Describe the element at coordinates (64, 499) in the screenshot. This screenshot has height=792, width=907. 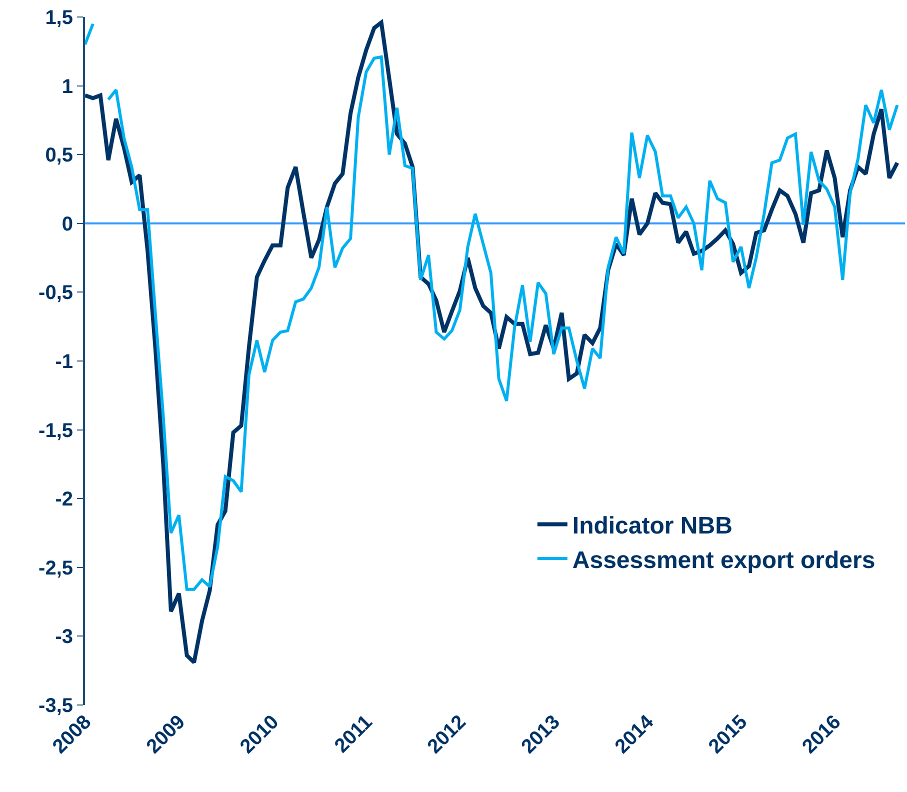
I see `y-tick-label: -2` at that location.